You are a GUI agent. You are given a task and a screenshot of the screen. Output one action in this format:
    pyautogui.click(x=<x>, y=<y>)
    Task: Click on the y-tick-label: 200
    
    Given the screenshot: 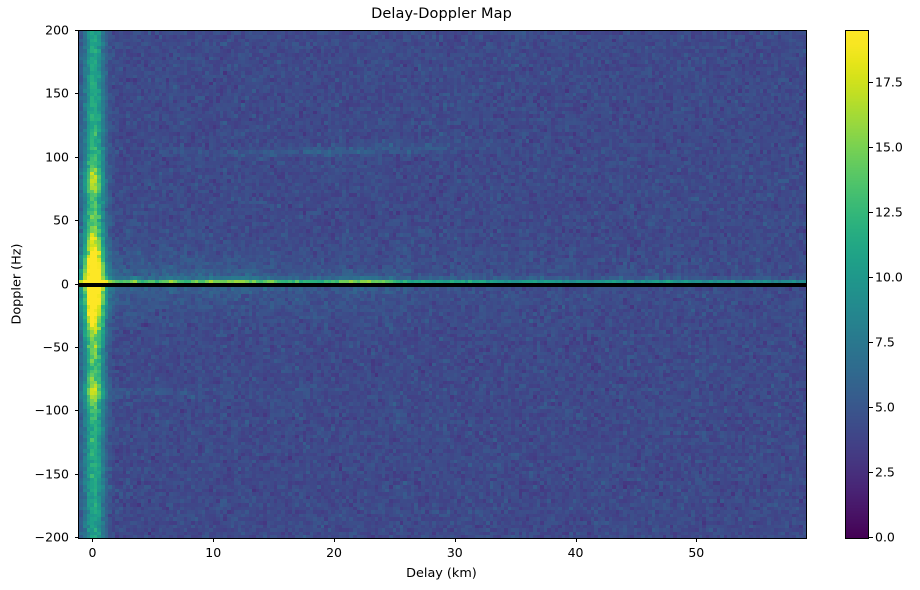 What is the action you would take?
    pyautogui.click(x=57, y=30)
    